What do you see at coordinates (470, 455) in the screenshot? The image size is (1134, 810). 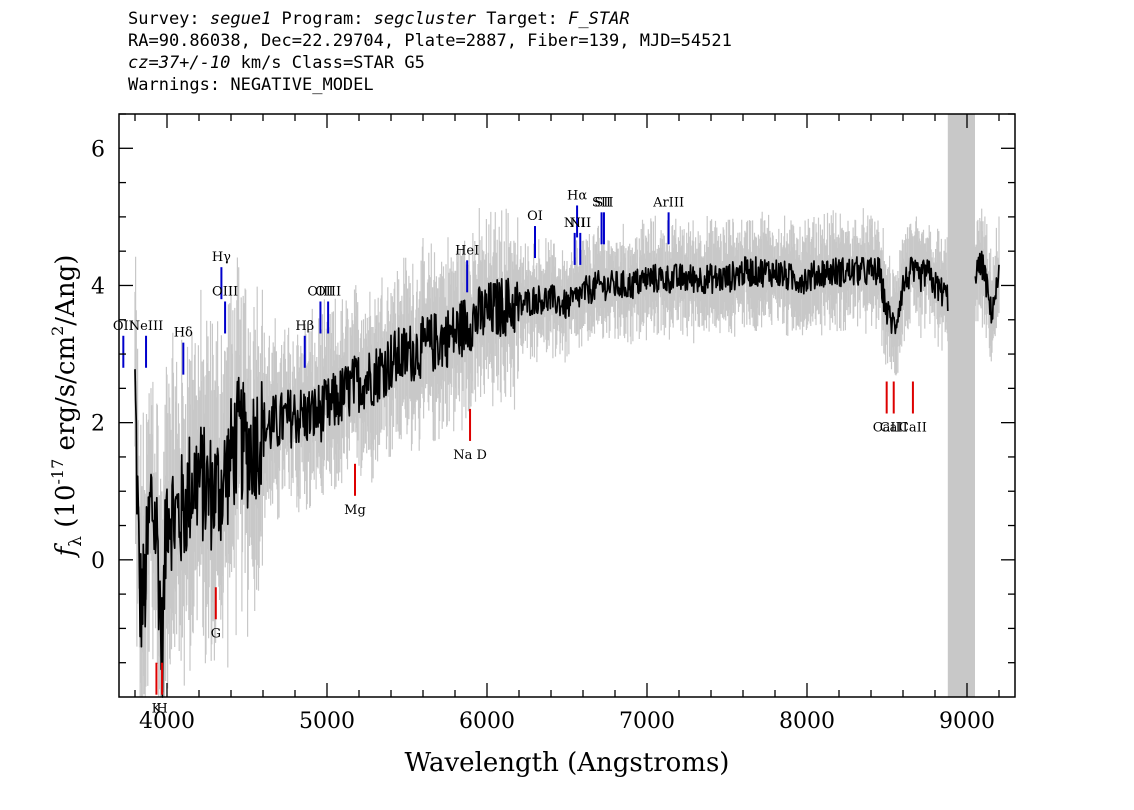 I see `absorption-line-label: Na D` at bounding box center [470, 455].